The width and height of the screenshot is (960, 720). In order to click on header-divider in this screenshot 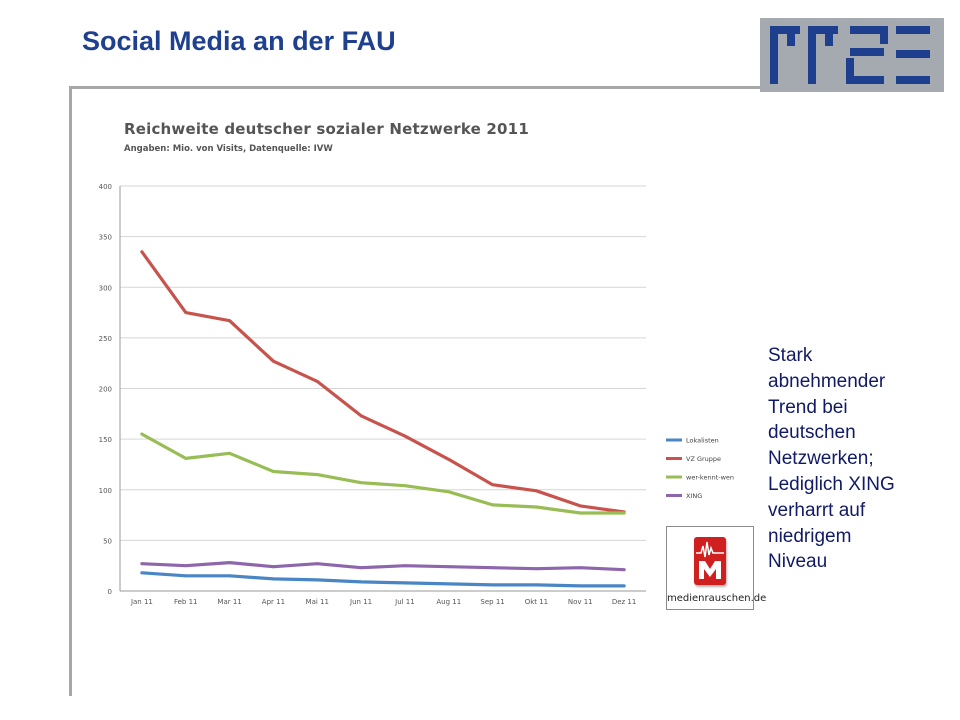, I will do `click(415, 87)`.